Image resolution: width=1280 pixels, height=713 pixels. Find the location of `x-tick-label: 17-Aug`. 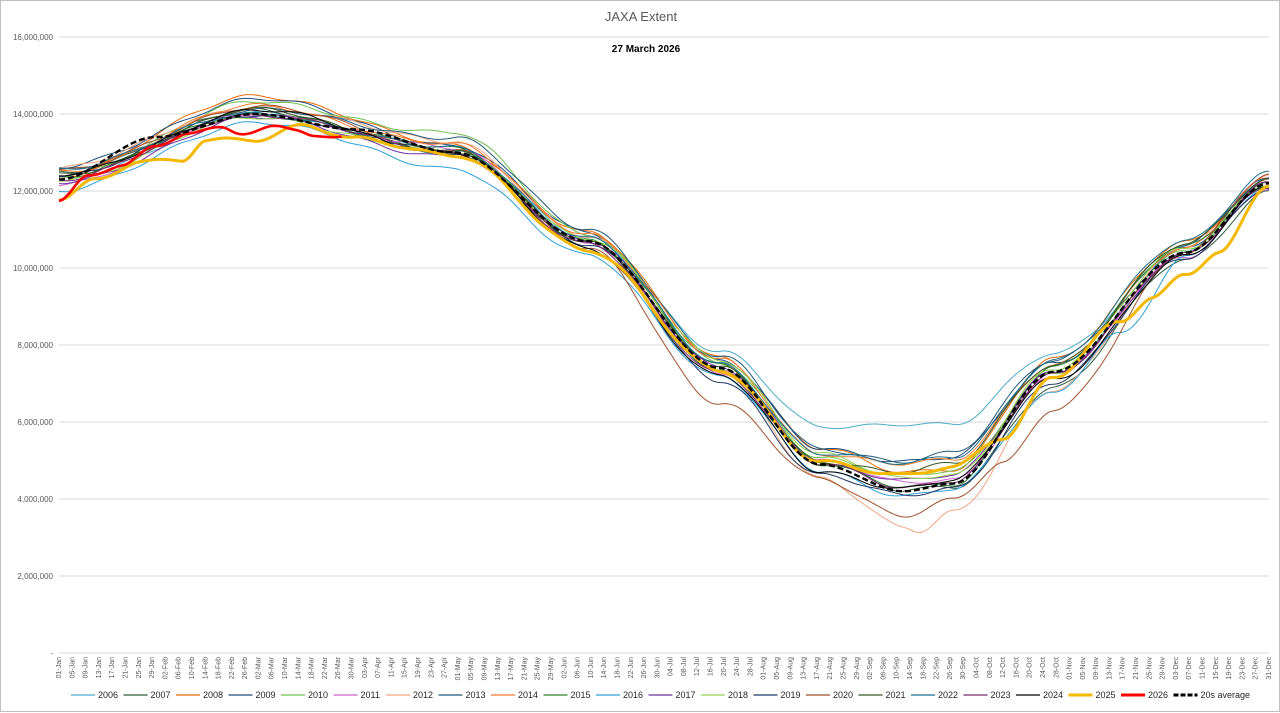

x-tick-label: 17-Aug is located at coordinates (817, 668).